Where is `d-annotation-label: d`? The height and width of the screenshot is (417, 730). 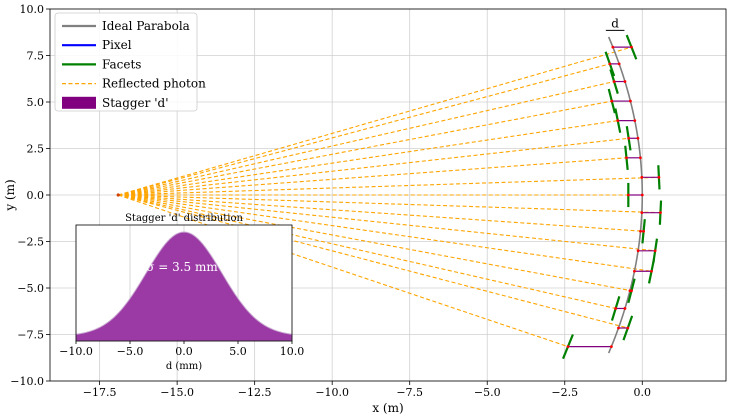 d-annotation-label: d is located at coordinates (615, 23).